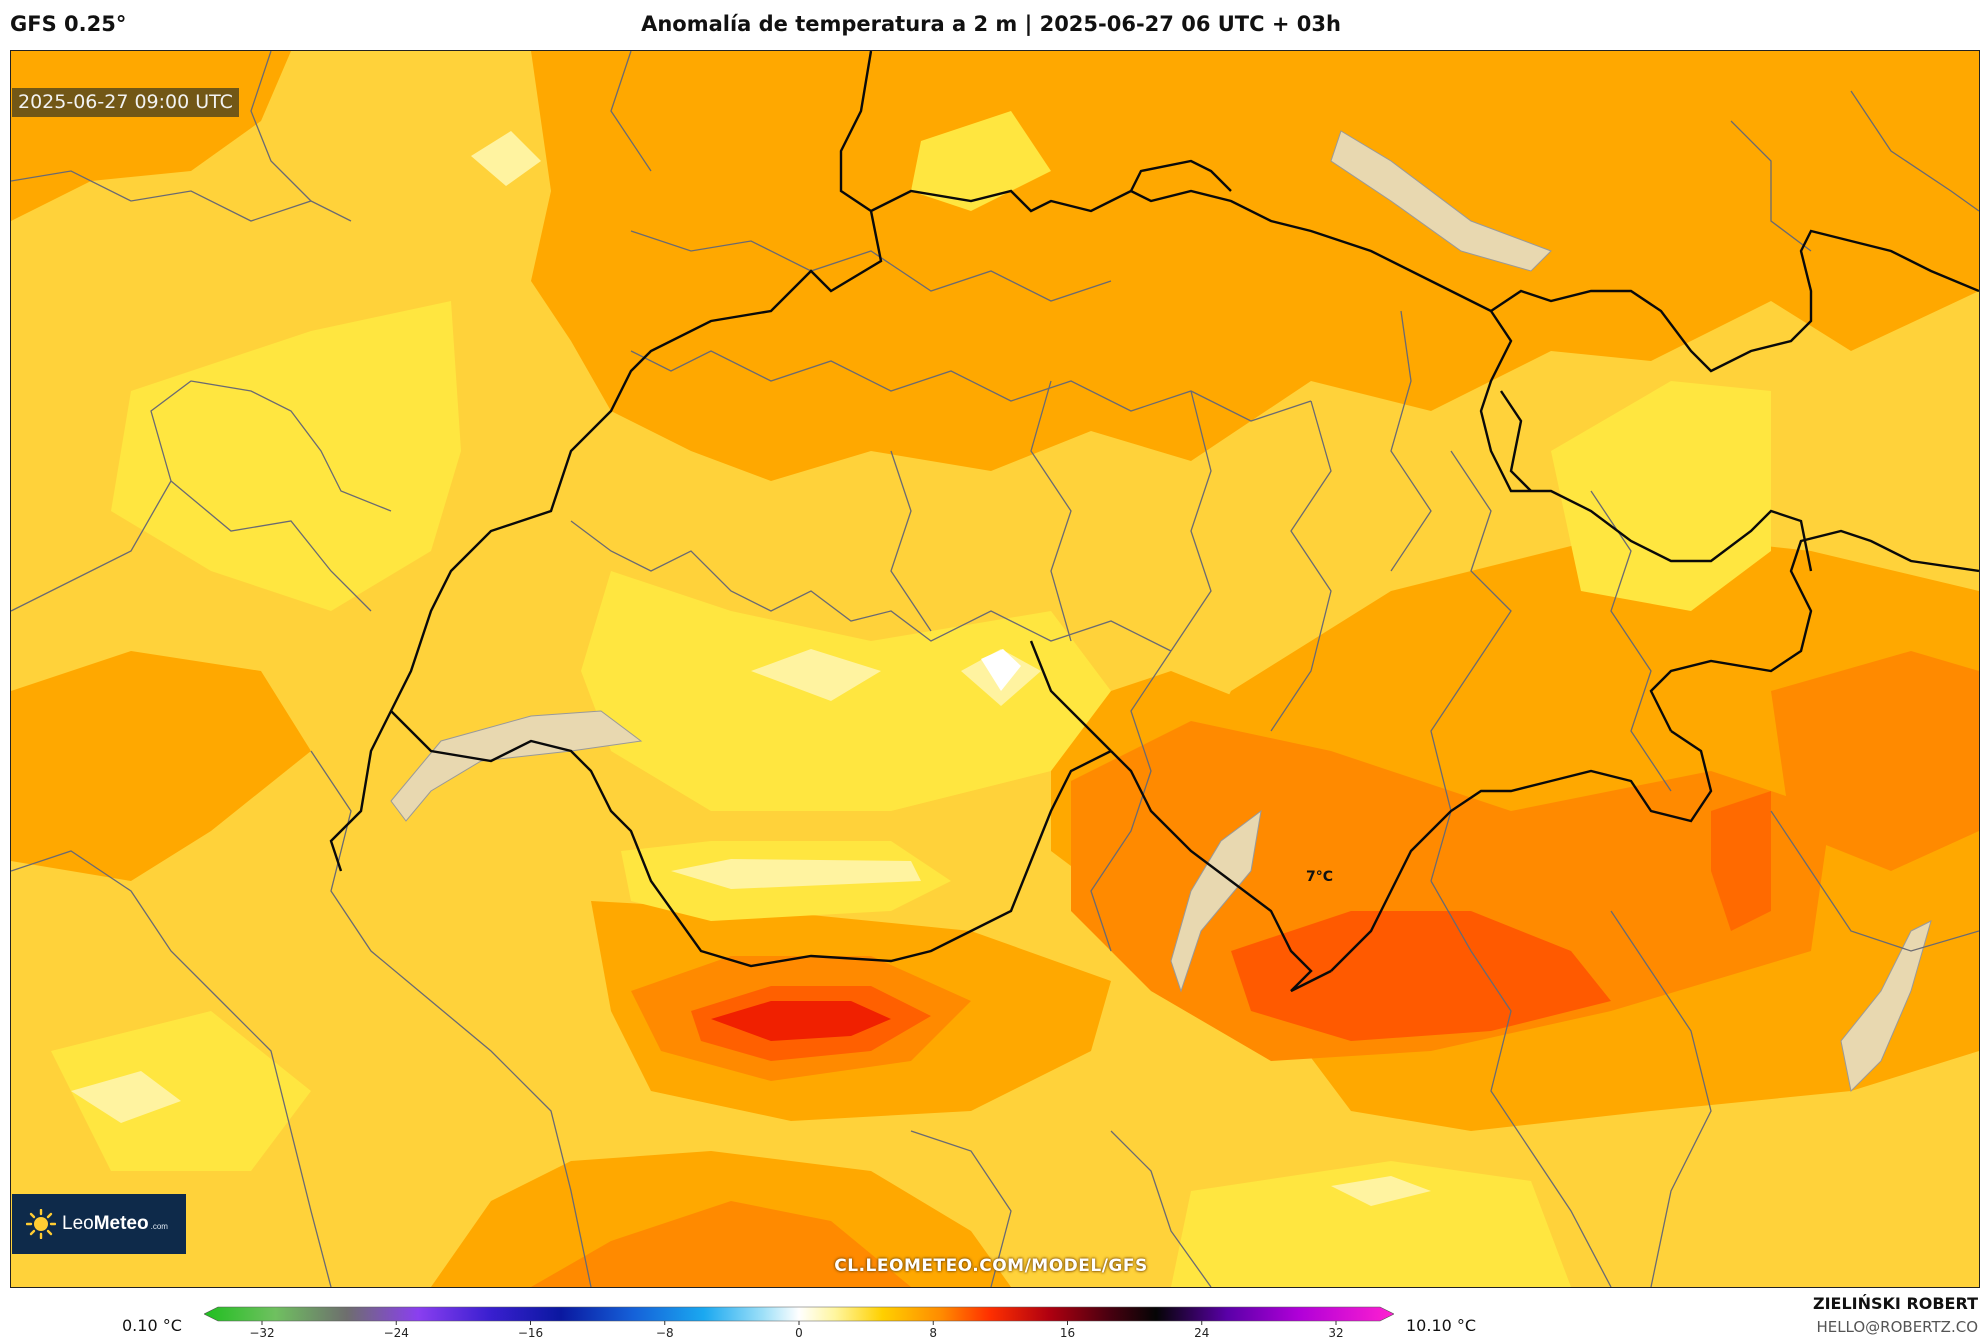 The image size is (1982, 1340). I want to click on logo-wordmark: LeoMeteo .com, so click(115, 1224).